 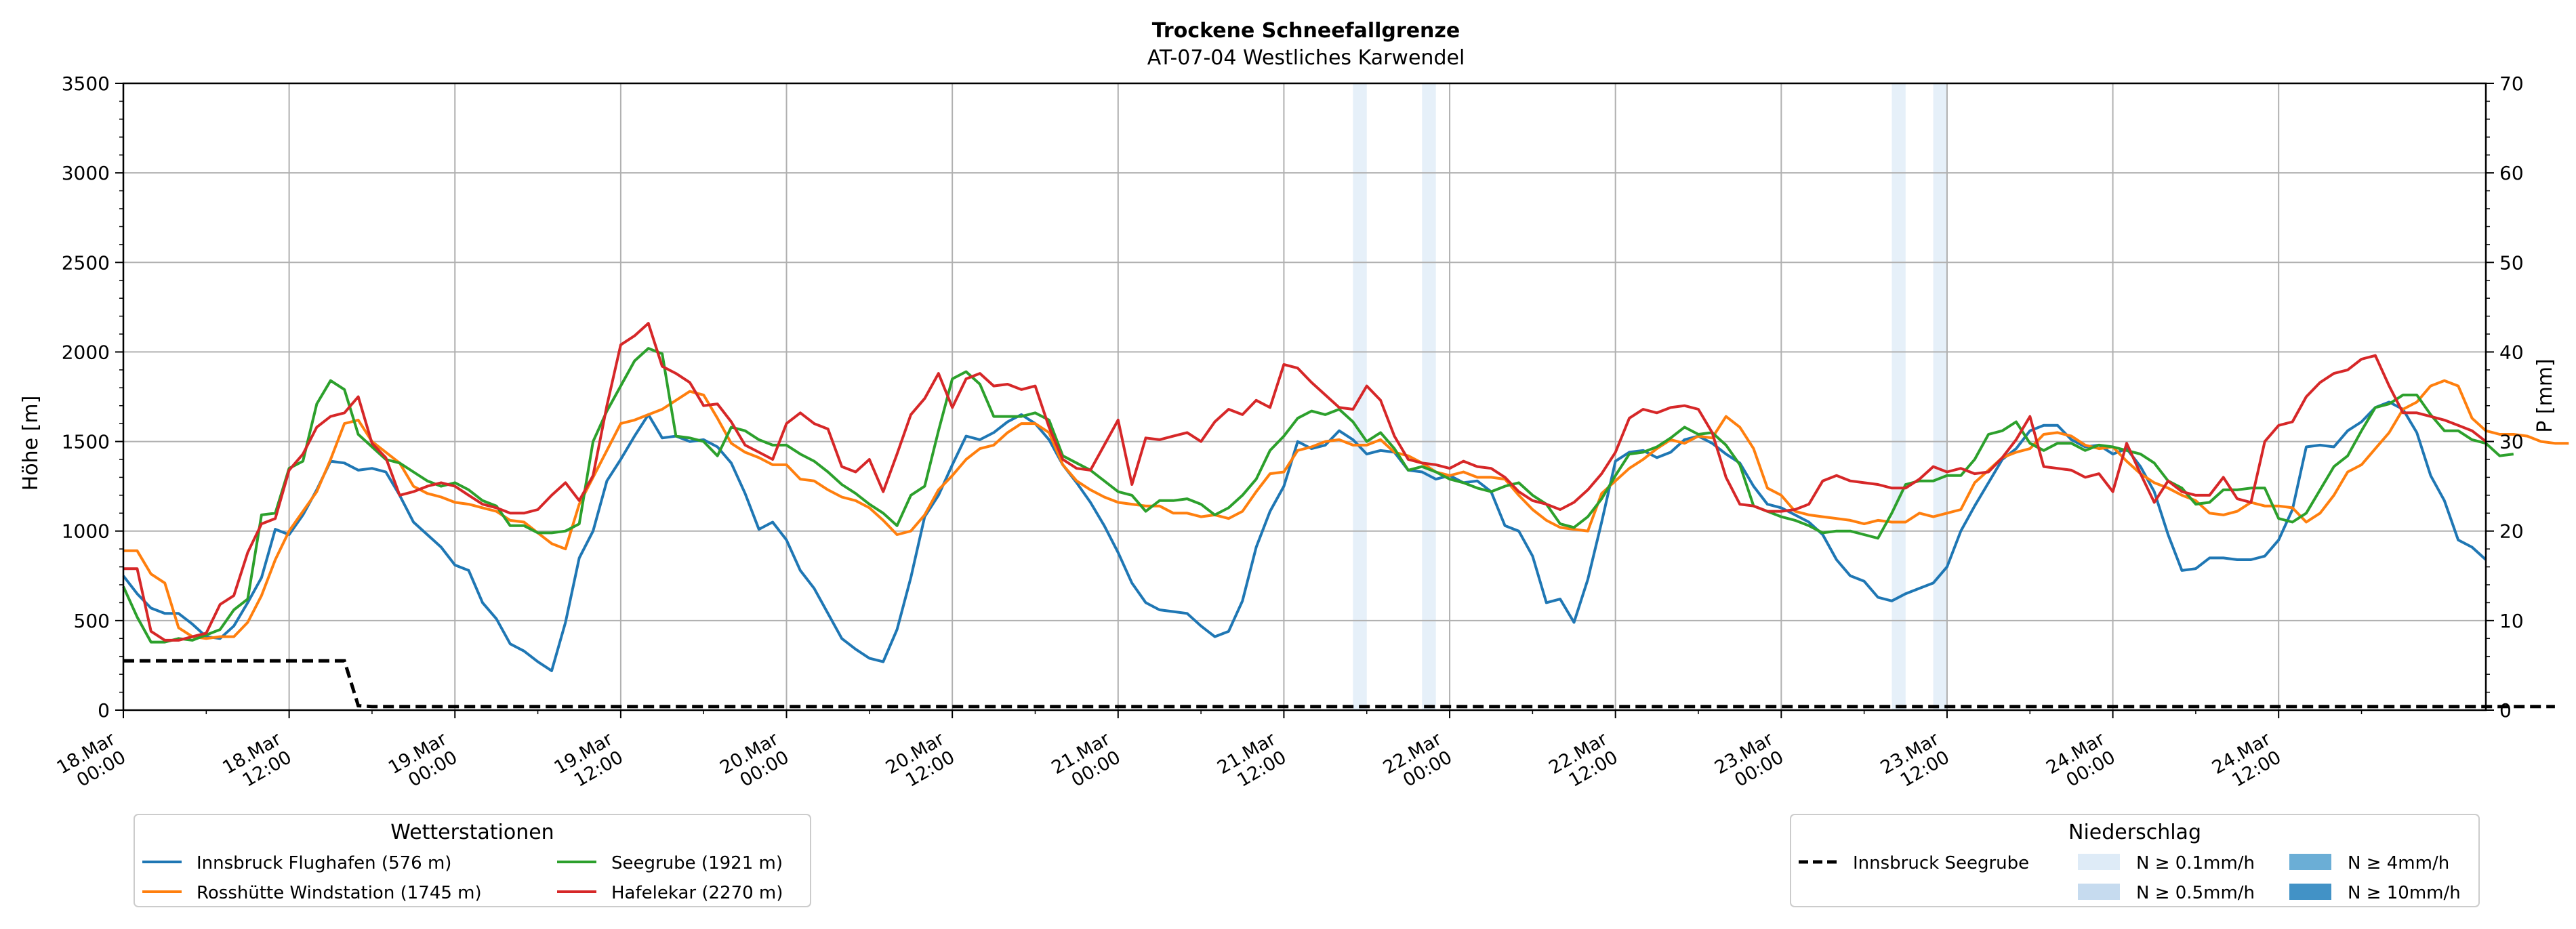 What do you see at coordinates (2511, 173) in the screenshot?
I see `y2-tick-label-60: 60` at bounding box center [2511, 173].